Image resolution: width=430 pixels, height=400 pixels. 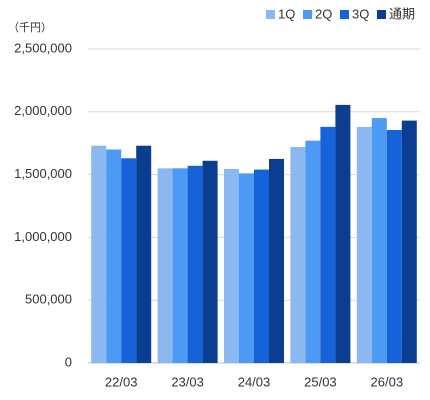 What do you see at coordinates (68, 361) in the screenshot?
I see `y-tick-label: 0` at bounding box center [68, 361].